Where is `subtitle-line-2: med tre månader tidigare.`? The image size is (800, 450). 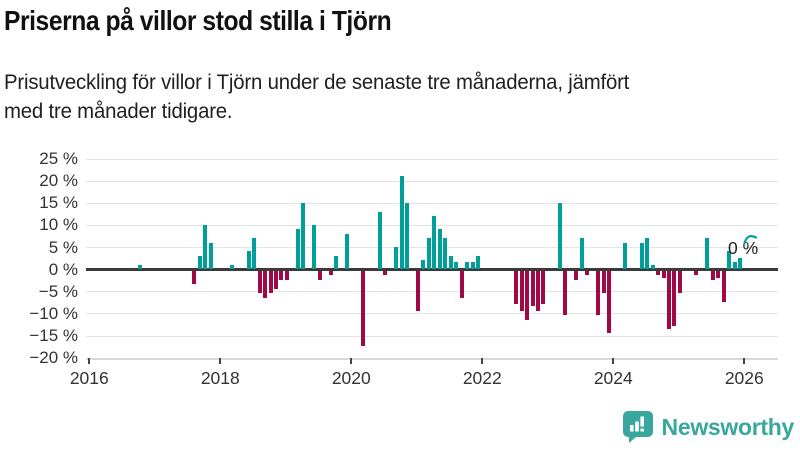
subtitle-line-2: med tre månader tidigare. is located at coordinates (118, 111).